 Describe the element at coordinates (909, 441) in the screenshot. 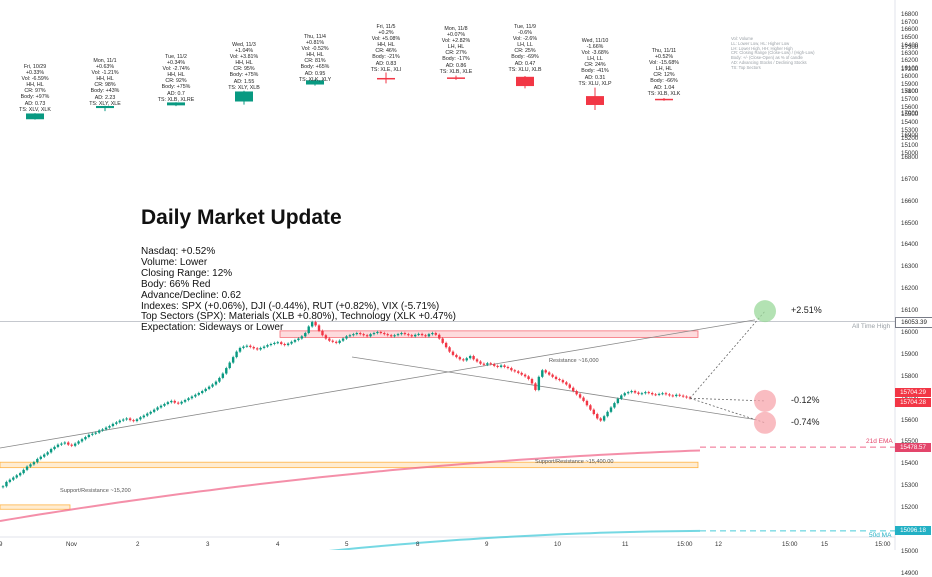

I see `y-tick-label: 15500` at that location.